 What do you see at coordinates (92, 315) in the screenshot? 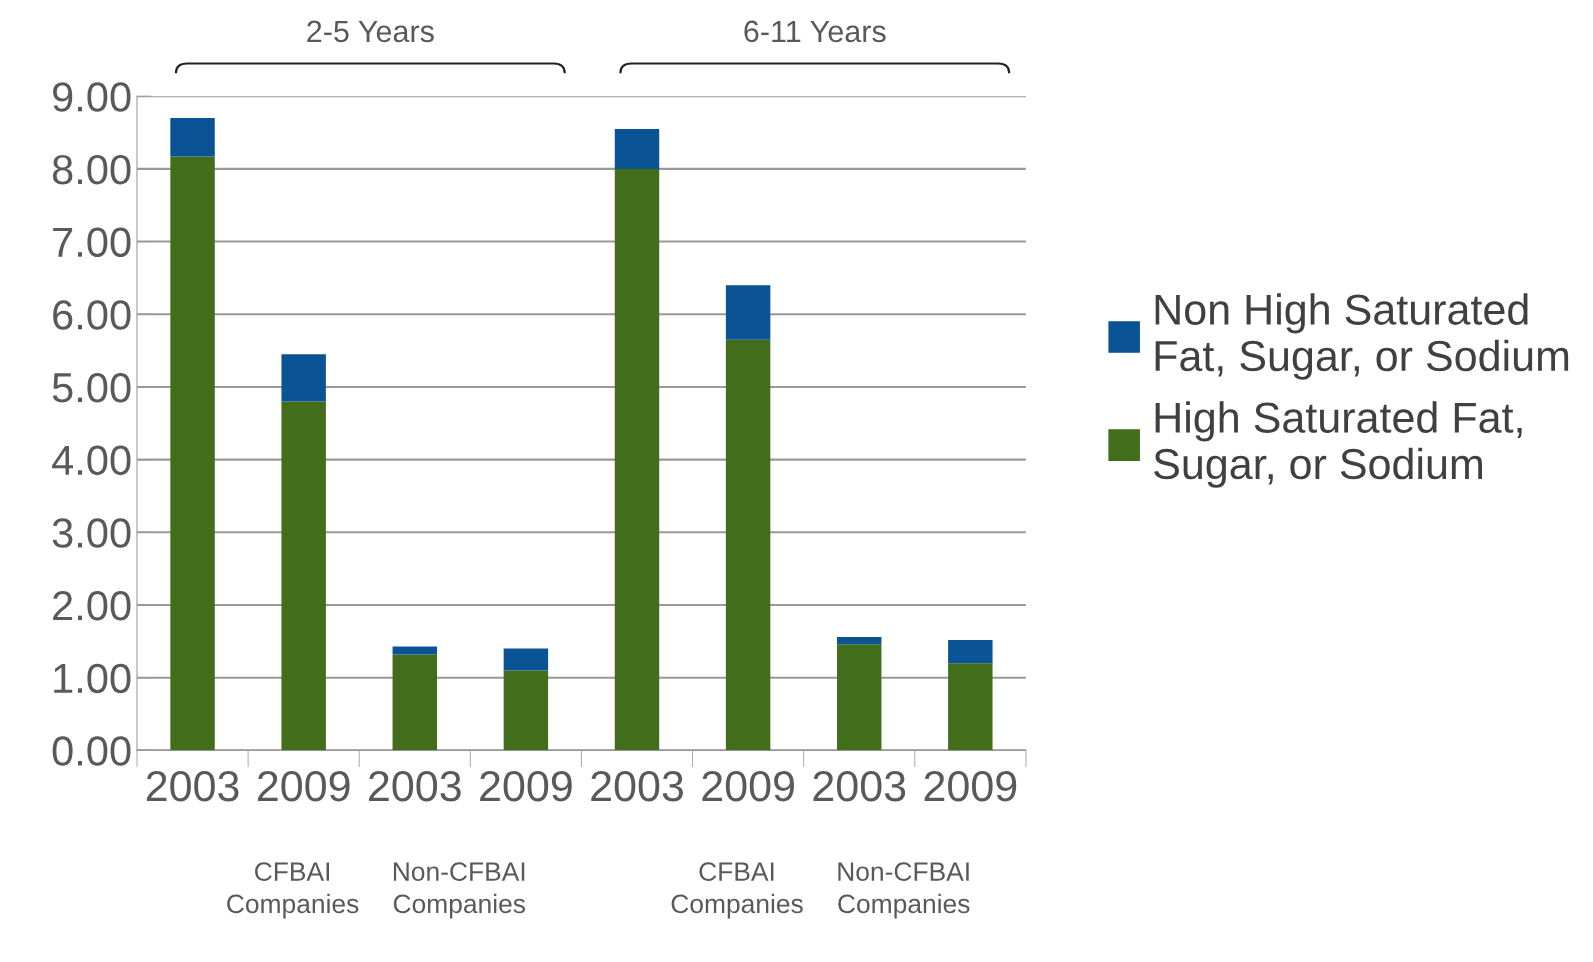
I see `y-tick-label: 6.00` at bounding box center [92, 315].